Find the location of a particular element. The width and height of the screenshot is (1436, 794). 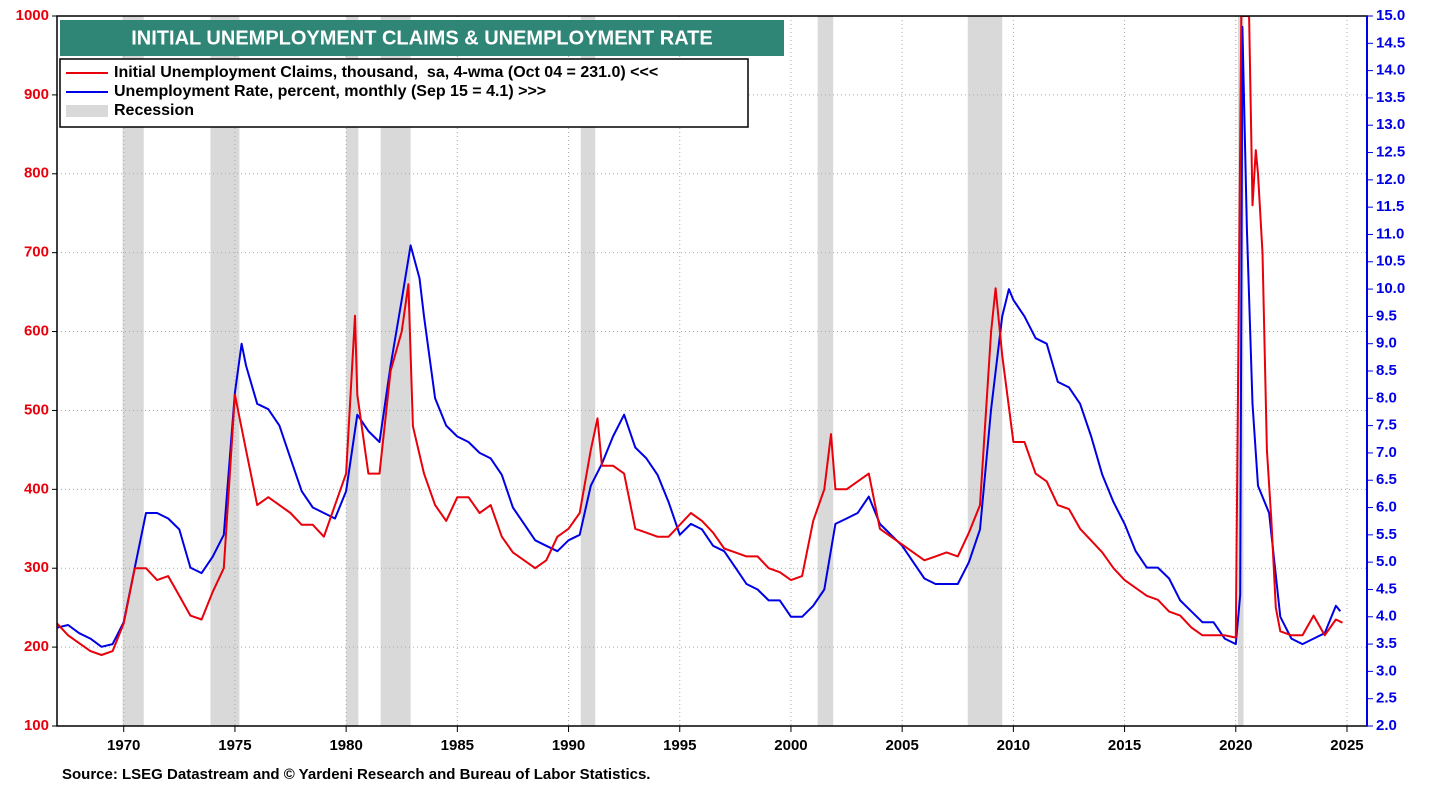

y-tick-label: 300 is located at coordinates (36, 567).